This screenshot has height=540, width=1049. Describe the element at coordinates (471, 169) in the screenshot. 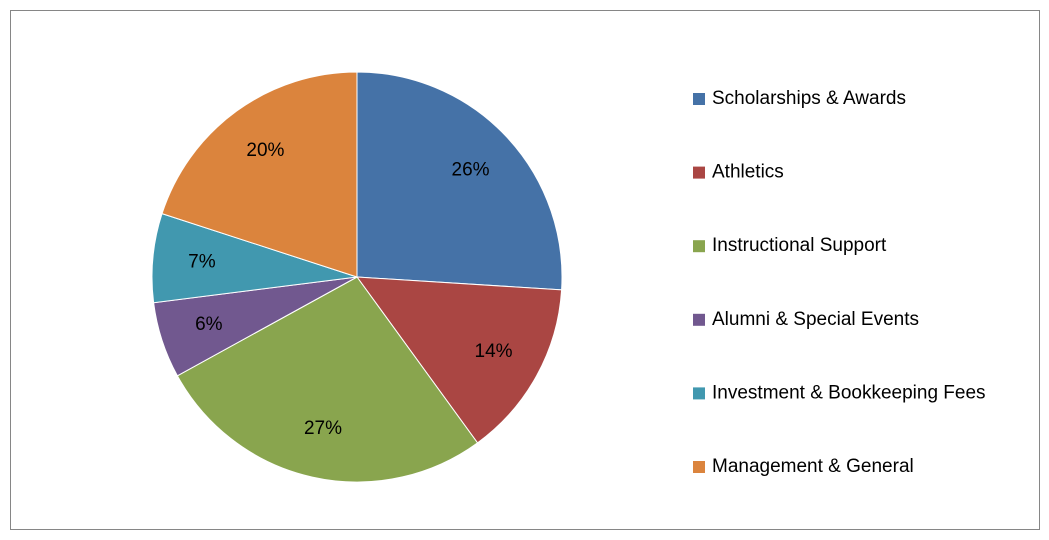

I see `data-label: 26%` at that location.